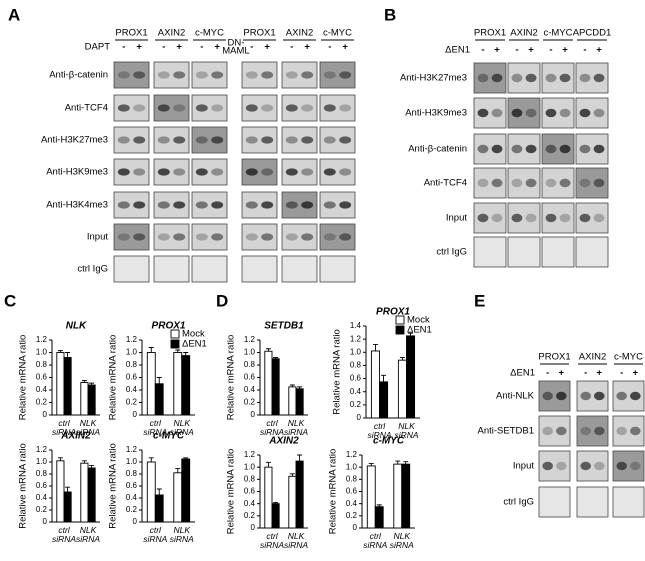 This screenshot has width=645, height=561. Describe the element at coordinates (132, 352) in the screenshot. I see `y-tick-label: 1.0` at that location.